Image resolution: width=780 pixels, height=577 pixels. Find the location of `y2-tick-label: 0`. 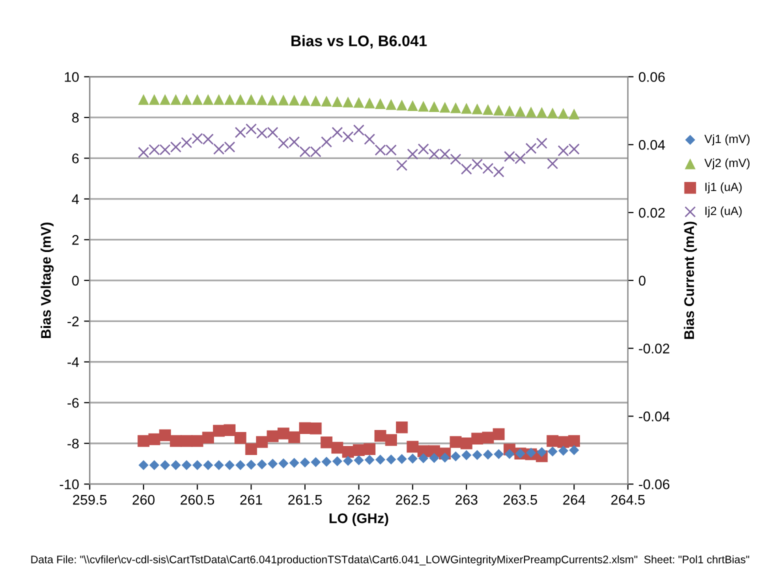

y2-tick-label: 0 is located at coordinates (642, 281).